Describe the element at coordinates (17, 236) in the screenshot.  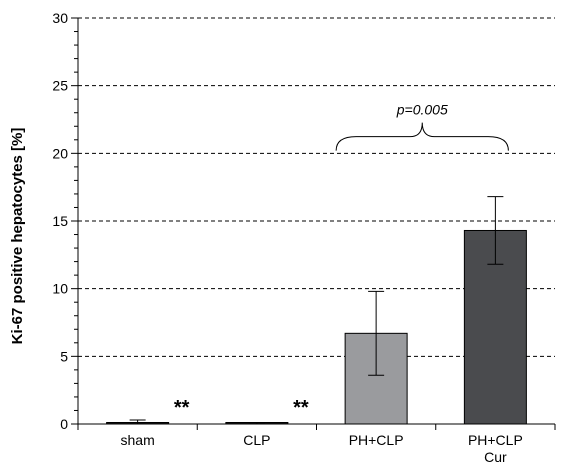
I see `y-axis-title: Ki-67 positive hepatocytes [%]` at that location.